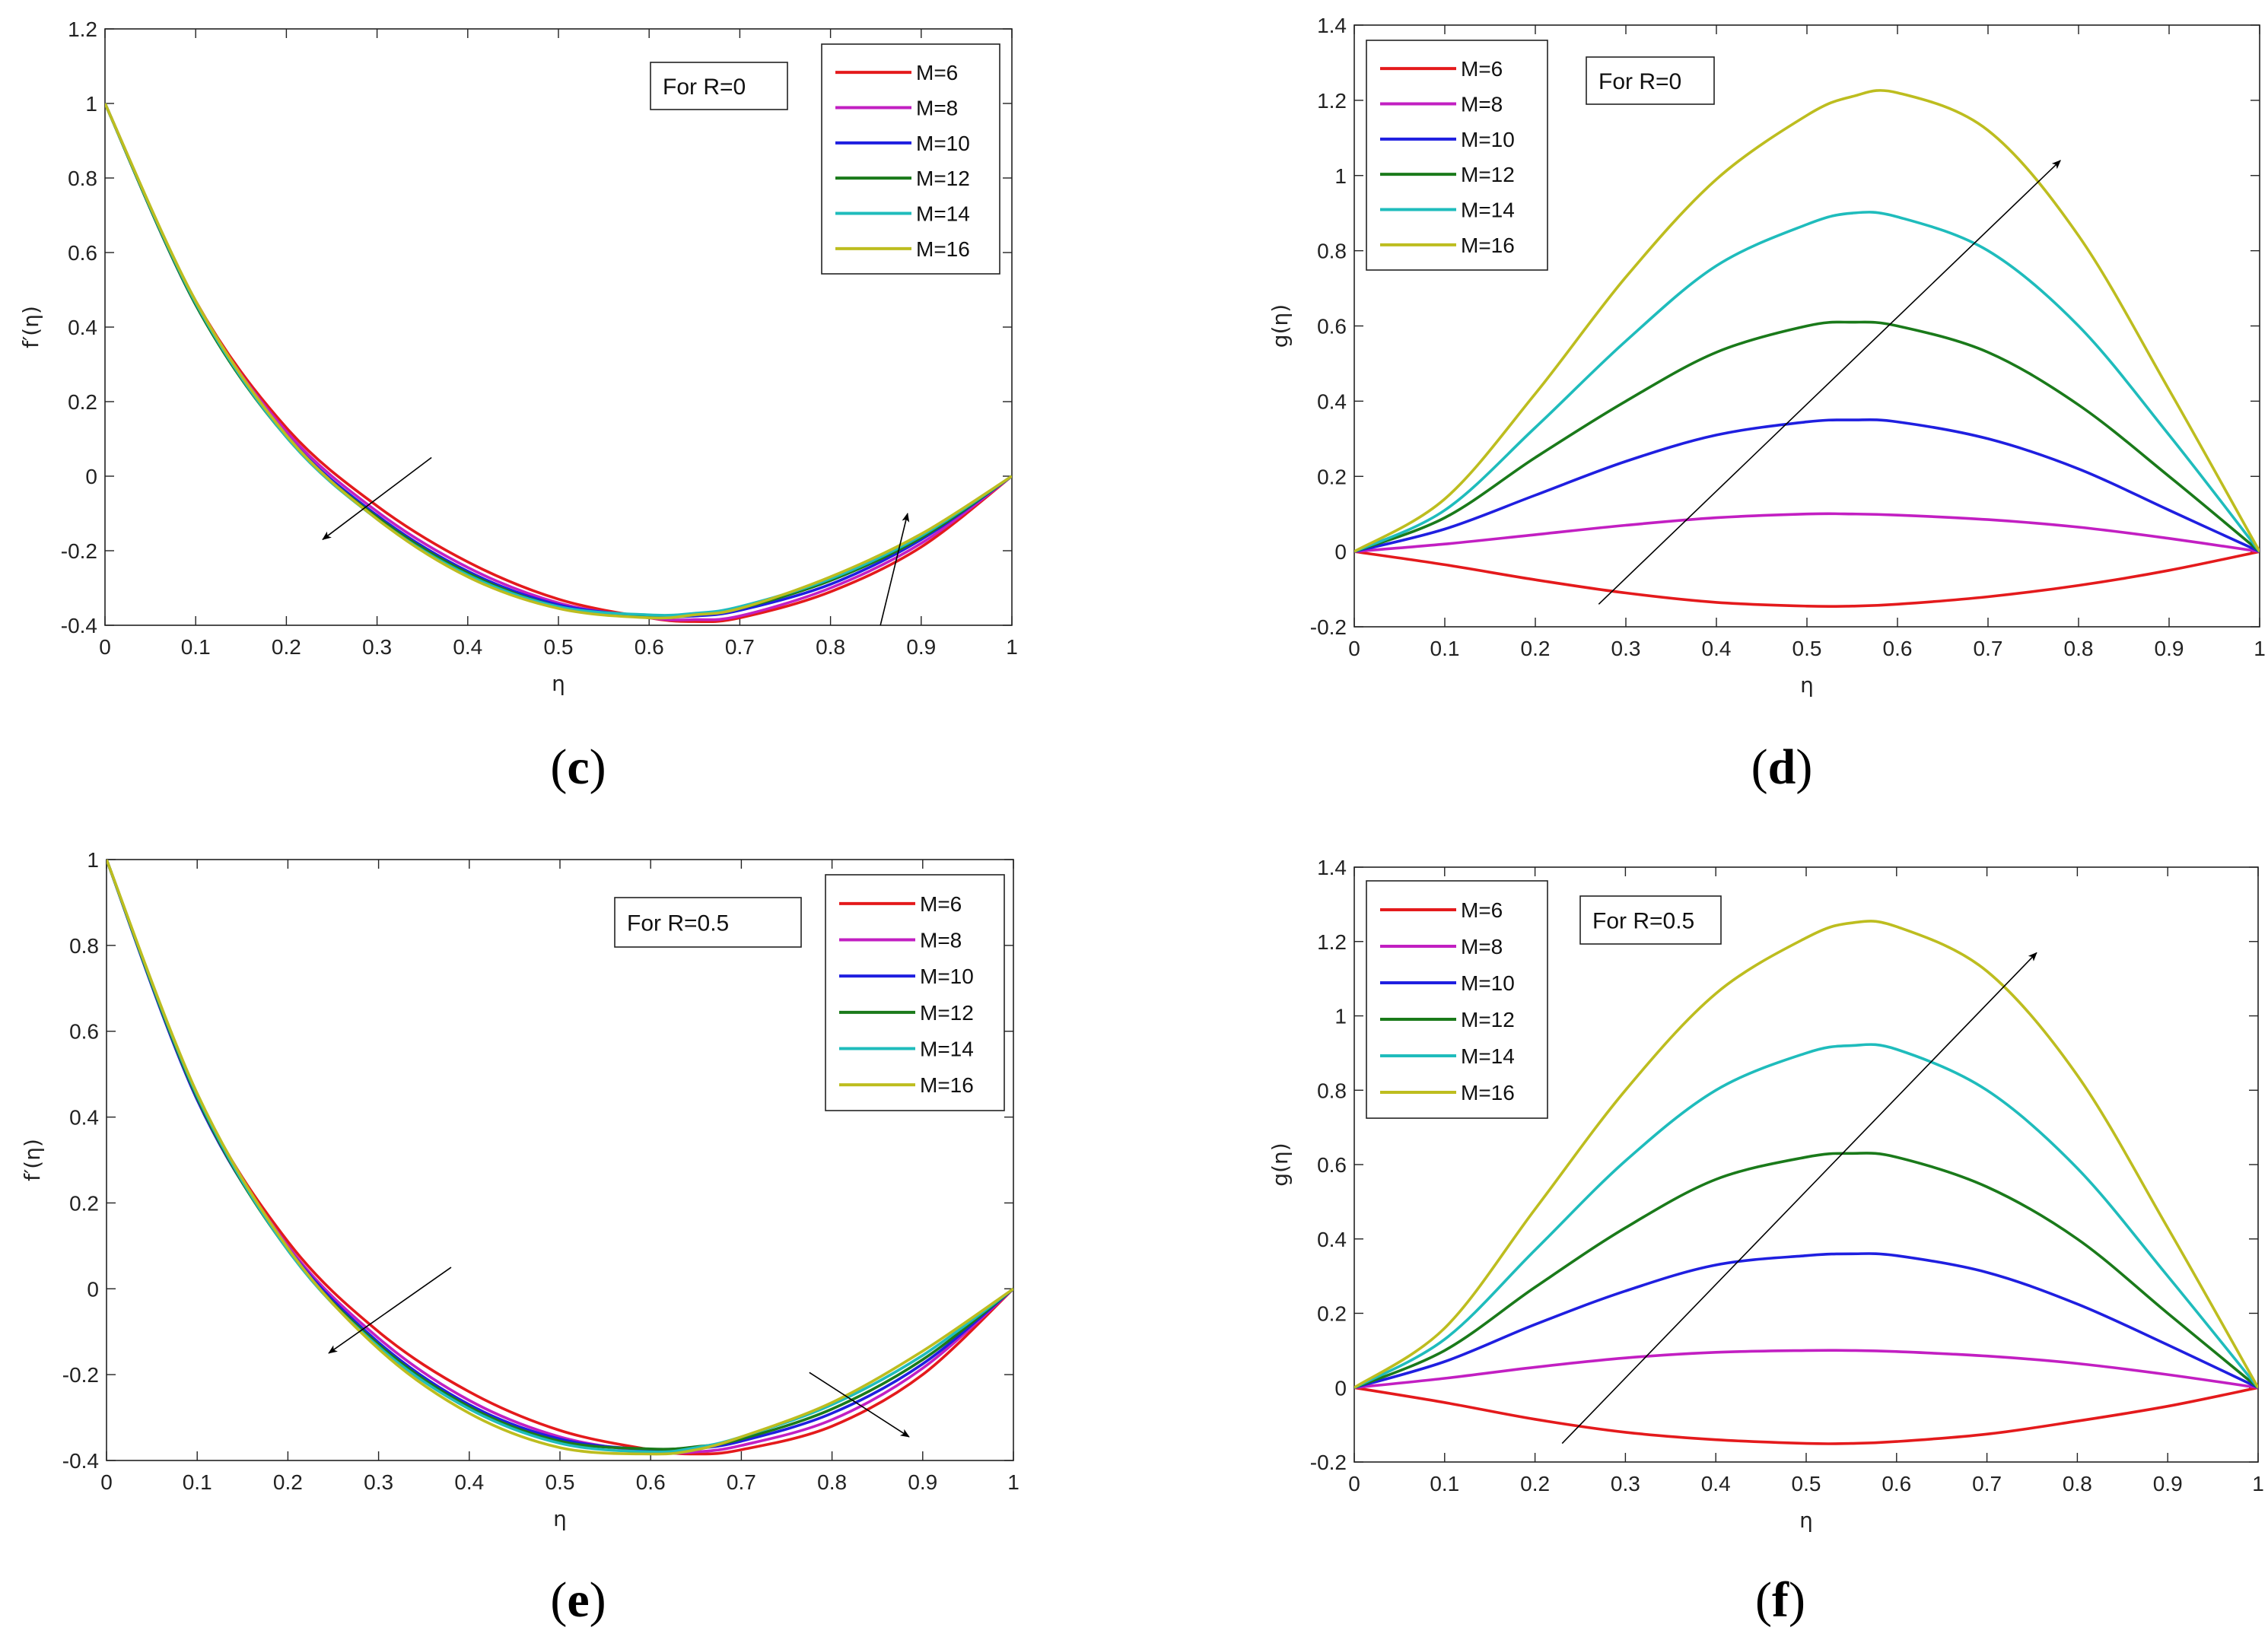 The image size is (2268, 1640). What do you see at coordinates (1717, 649) in the screenshot?
I see `x-tick-label: 0.4` at bounding box center [1717, 649].